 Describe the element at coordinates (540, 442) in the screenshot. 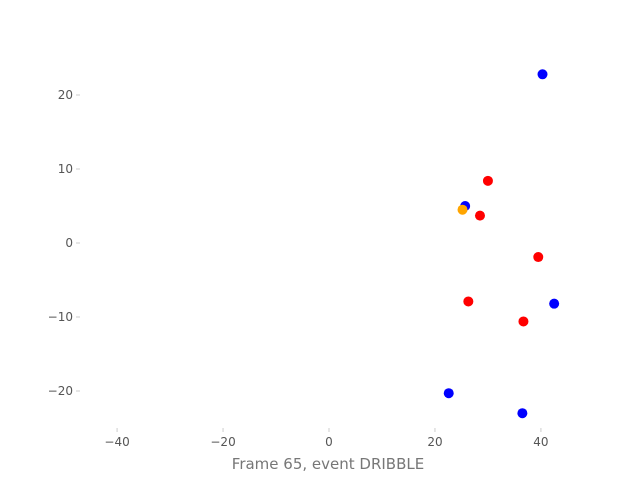

I see `x-tick-label: 40` at that location.